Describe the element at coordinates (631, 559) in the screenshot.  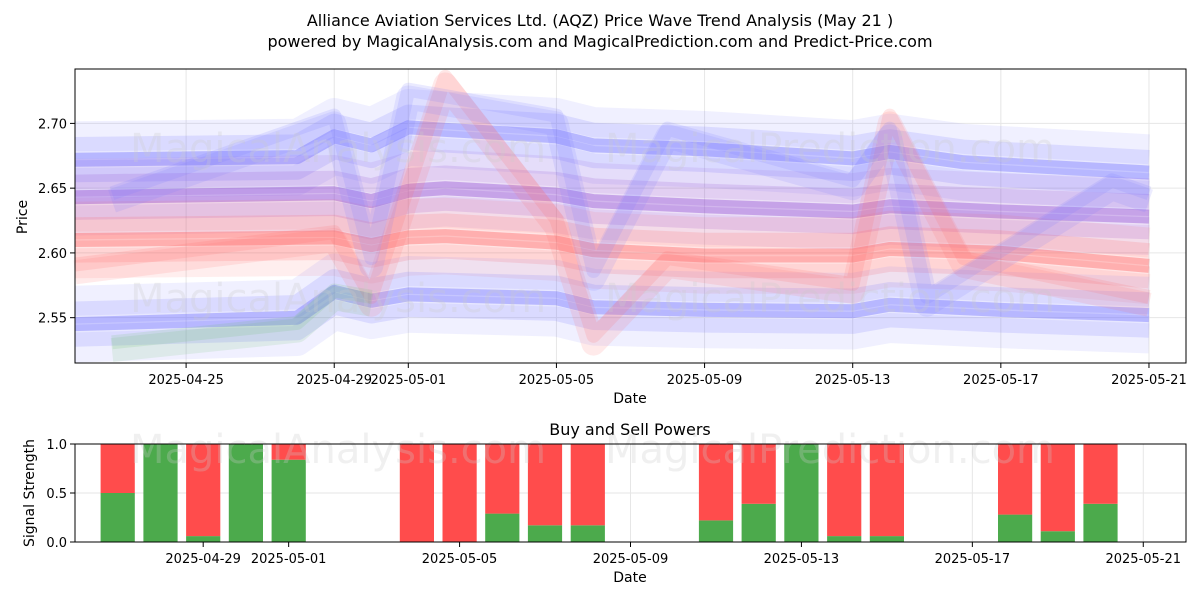
I see `signal-x-tick-label: 2025-05-09` at that location.